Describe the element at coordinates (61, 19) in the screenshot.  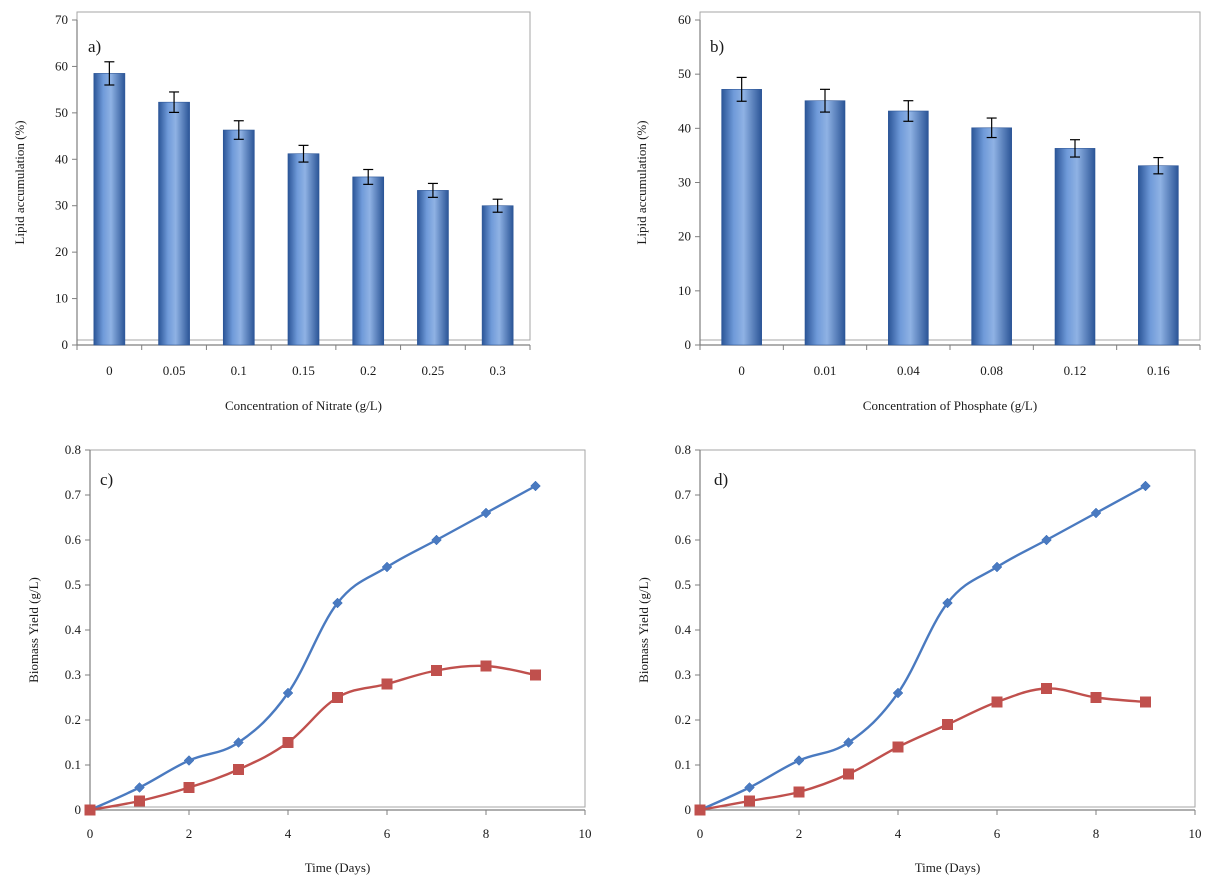
I see `y-tick-label: 70` at that location.